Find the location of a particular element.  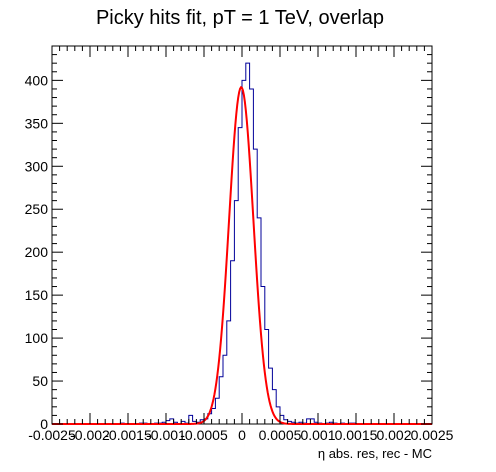

chart-title: Picky hits fit, pT = 1 TeV, overlap is located at coordinates (240, 18).